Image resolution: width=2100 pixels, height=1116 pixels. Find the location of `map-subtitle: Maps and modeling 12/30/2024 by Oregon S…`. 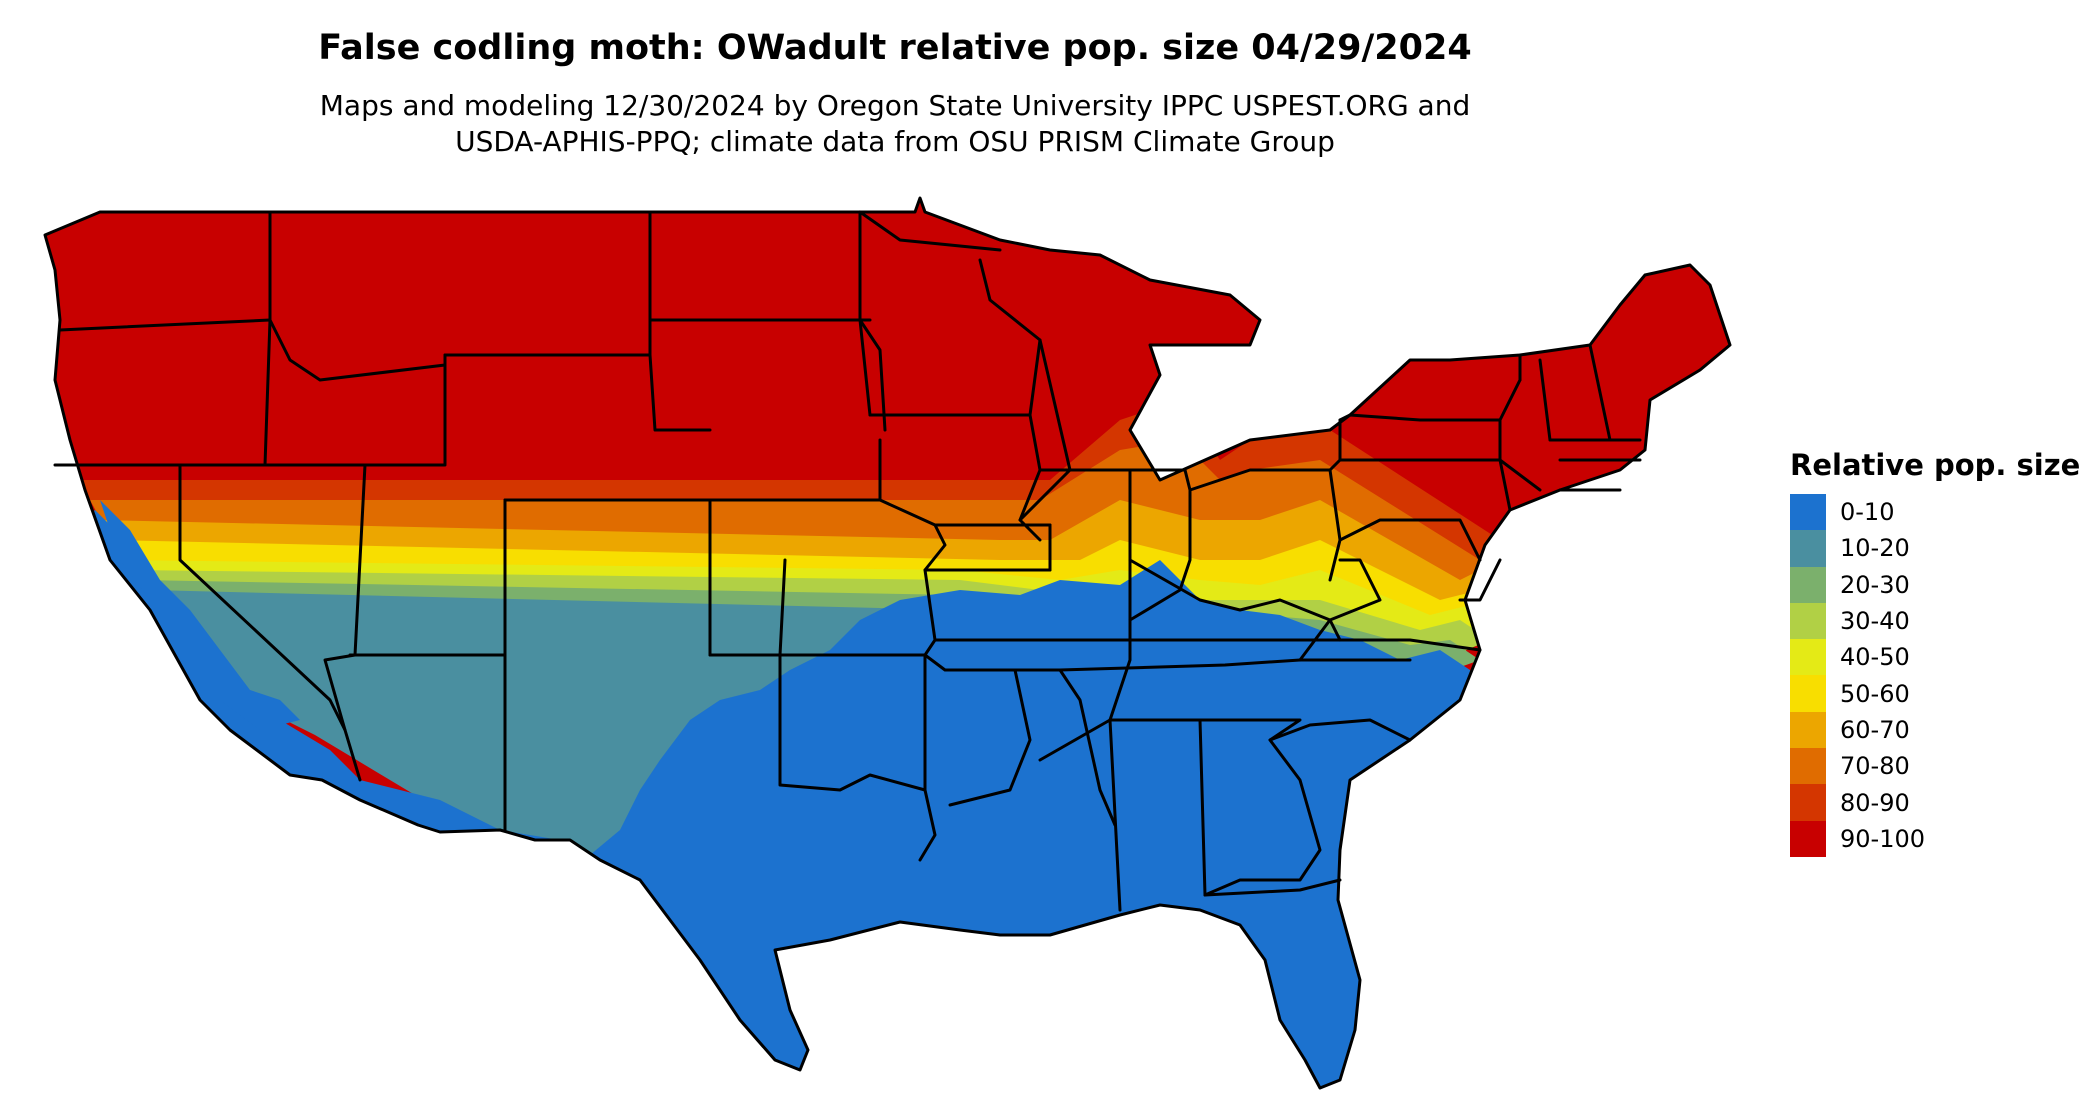

map-subtitle: Maps and modeling 12/30/2024 by Oregon S… is located at coordinates (895, 124).